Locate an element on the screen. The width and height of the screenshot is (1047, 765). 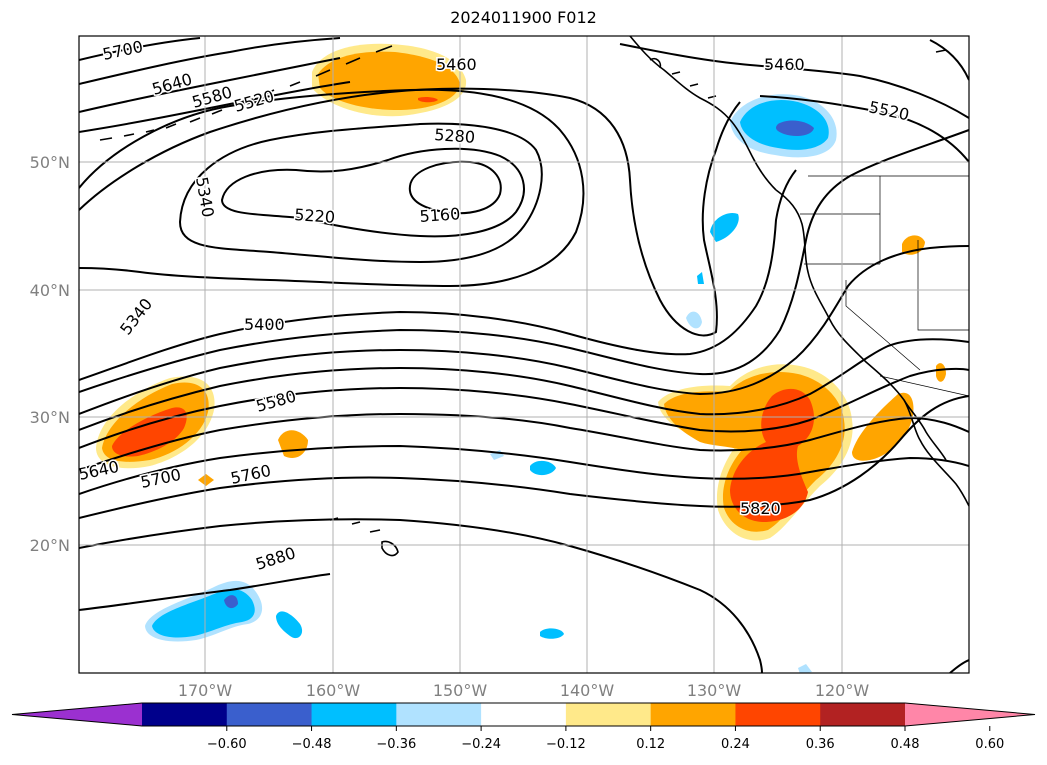
colorbar-tick-label: −0.48 is located at coordinates (312, 744).